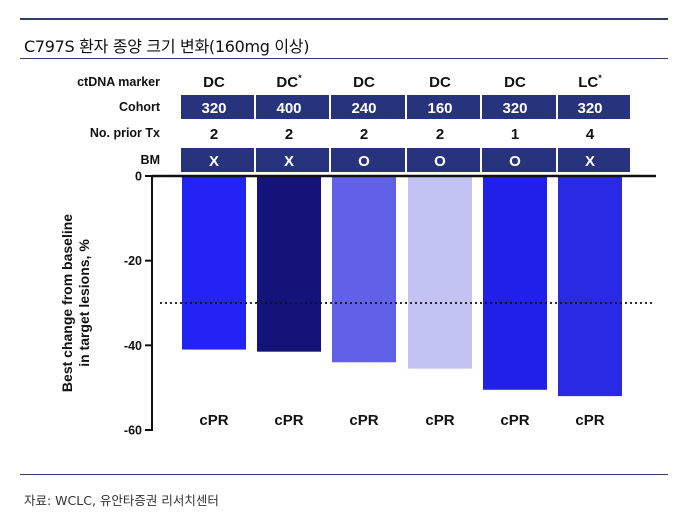  I want to click on cohort-cell: 400, so click(288, 108).